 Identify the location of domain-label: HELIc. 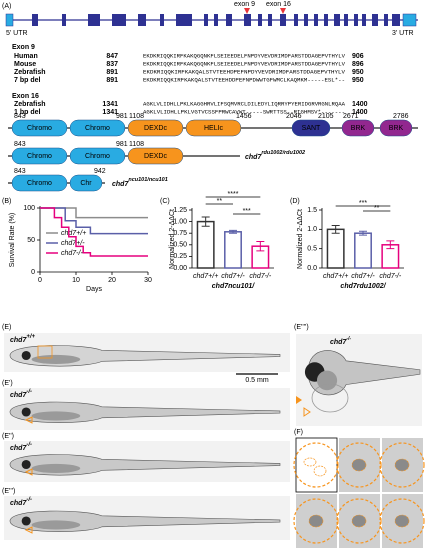
(214, 128).